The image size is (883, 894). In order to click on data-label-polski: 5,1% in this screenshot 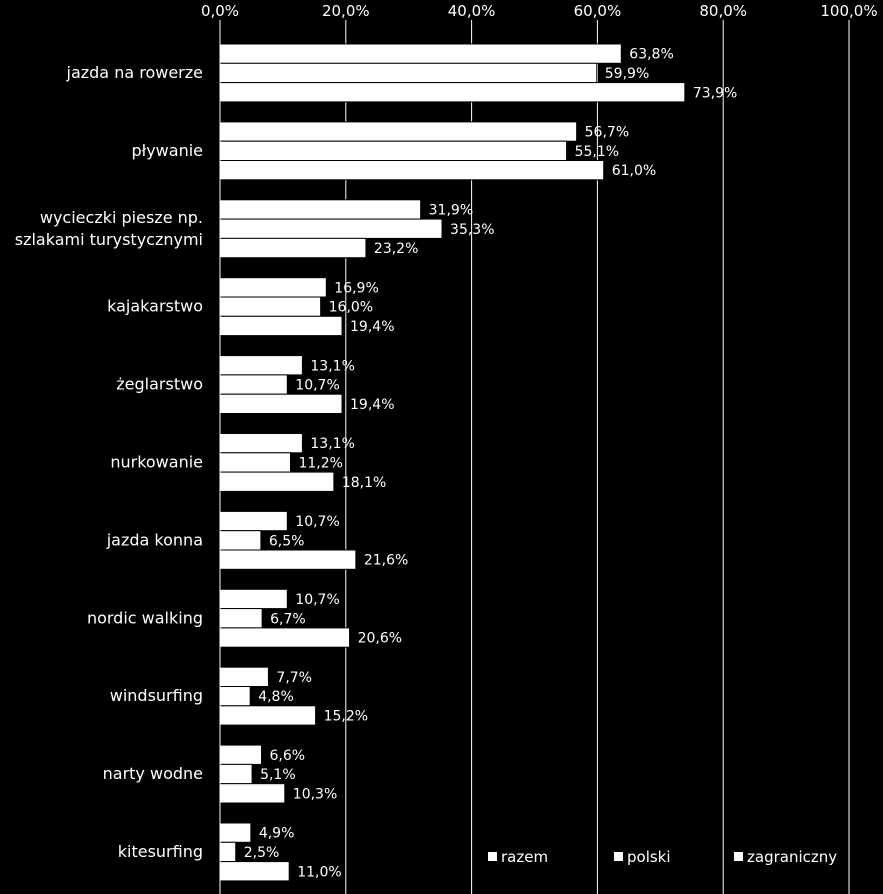, I will do `click(278, 775)`.